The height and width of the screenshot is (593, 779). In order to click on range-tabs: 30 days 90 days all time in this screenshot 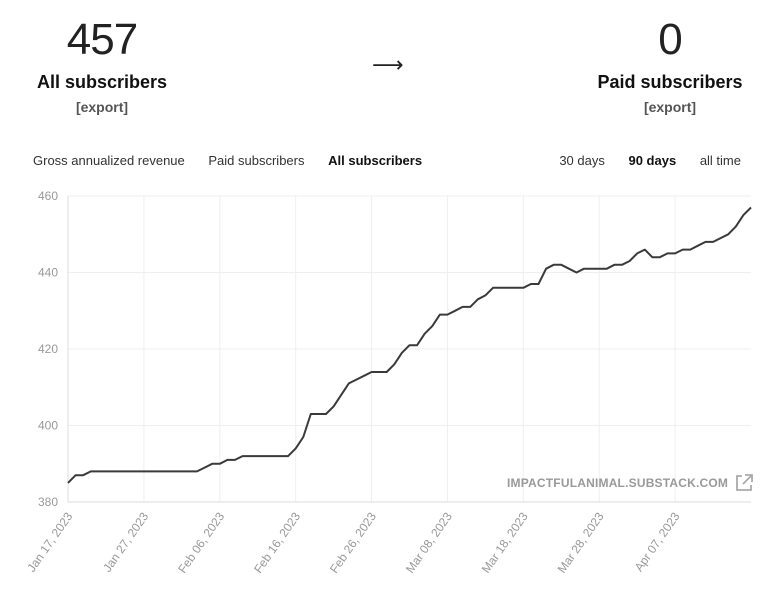, I will do `click(640, 160)`.